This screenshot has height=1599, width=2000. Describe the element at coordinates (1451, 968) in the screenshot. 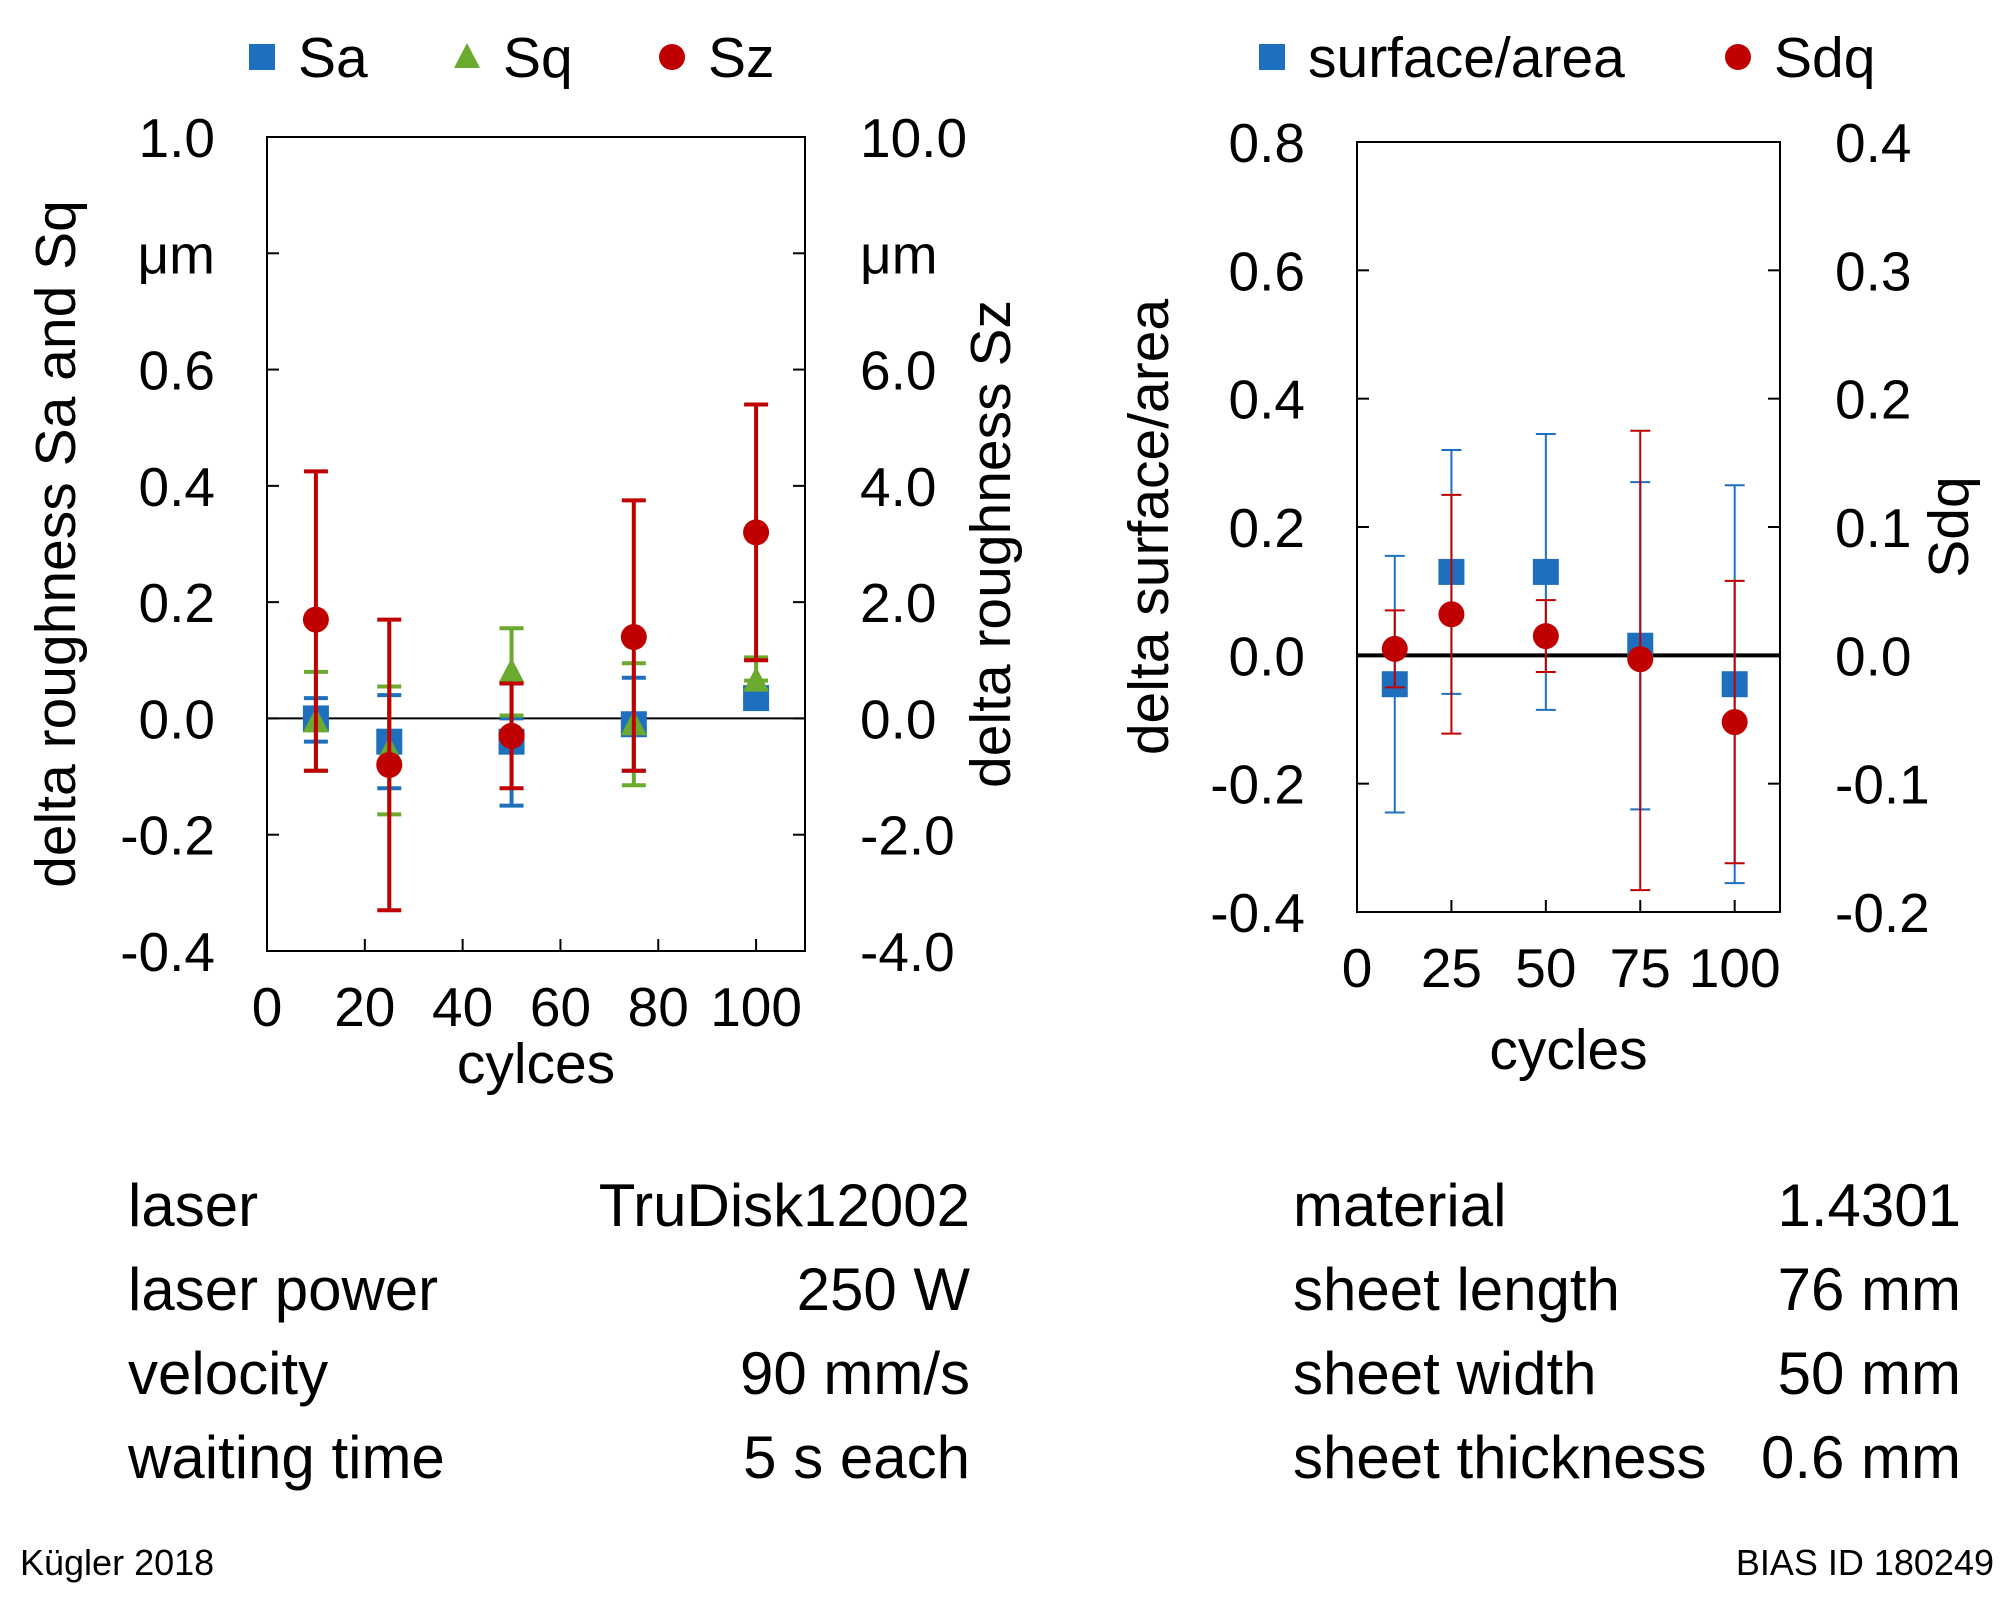

I see `x-tick-label: 25` at that location.